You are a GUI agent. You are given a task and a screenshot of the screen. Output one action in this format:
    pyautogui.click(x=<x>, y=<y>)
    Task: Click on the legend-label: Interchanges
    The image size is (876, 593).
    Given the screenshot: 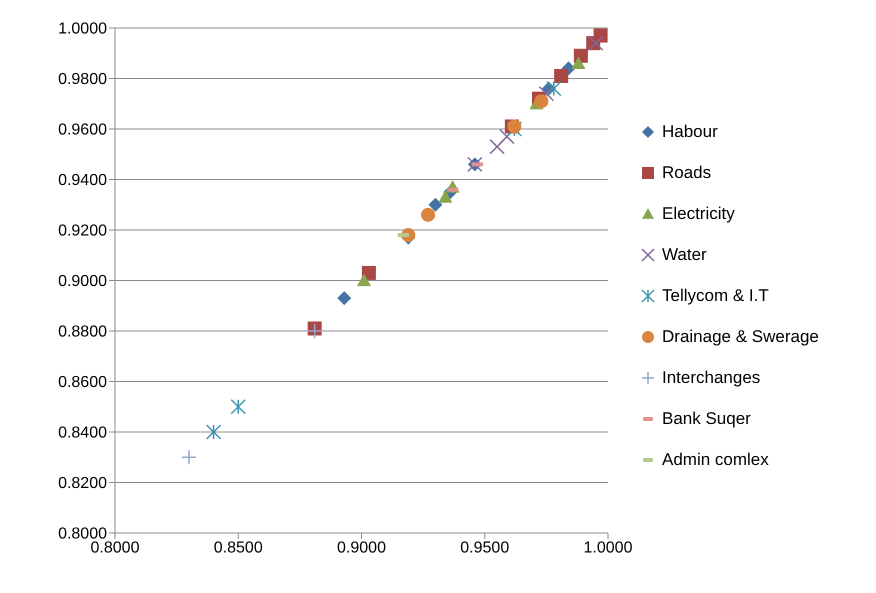 What is the action you would take?
    pyautogui.click(x=711, y=378)
    